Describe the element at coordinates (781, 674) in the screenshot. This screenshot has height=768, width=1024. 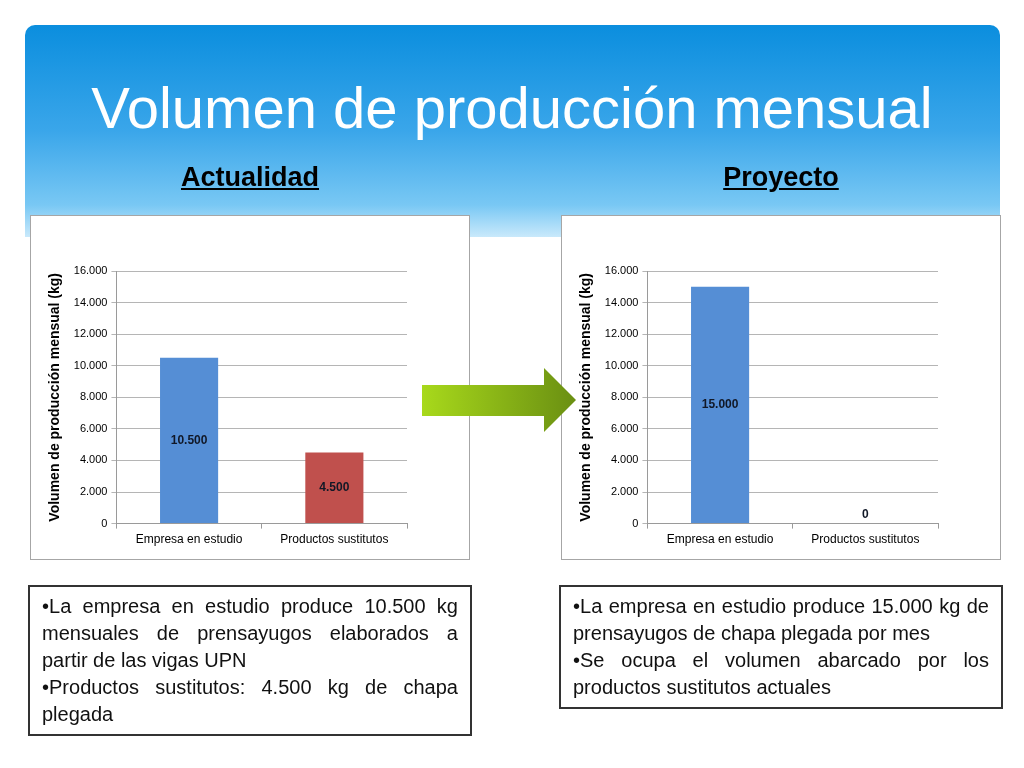
I see `text: •Se ocupa el volumen abarcado por los productos sustitutos actuales` at that location.